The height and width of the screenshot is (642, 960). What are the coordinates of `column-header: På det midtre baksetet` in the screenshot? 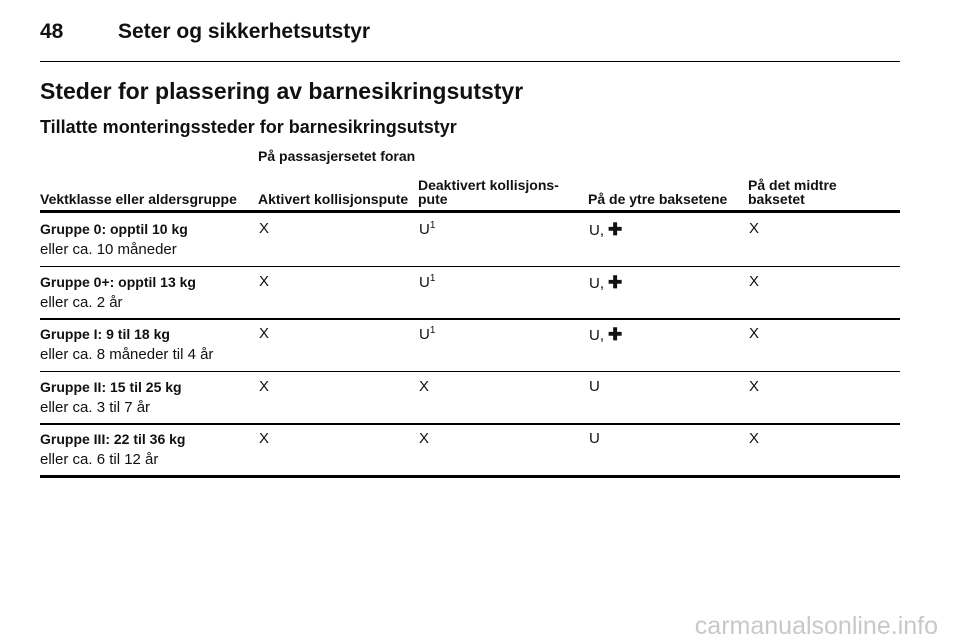 It's located at (792, 192).